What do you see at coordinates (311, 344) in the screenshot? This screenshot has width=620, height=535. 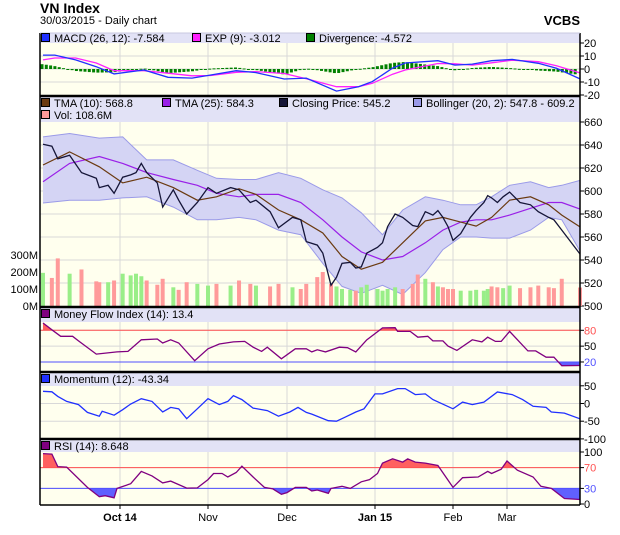 I see `mfi-line` at bounding box center [311, 344].